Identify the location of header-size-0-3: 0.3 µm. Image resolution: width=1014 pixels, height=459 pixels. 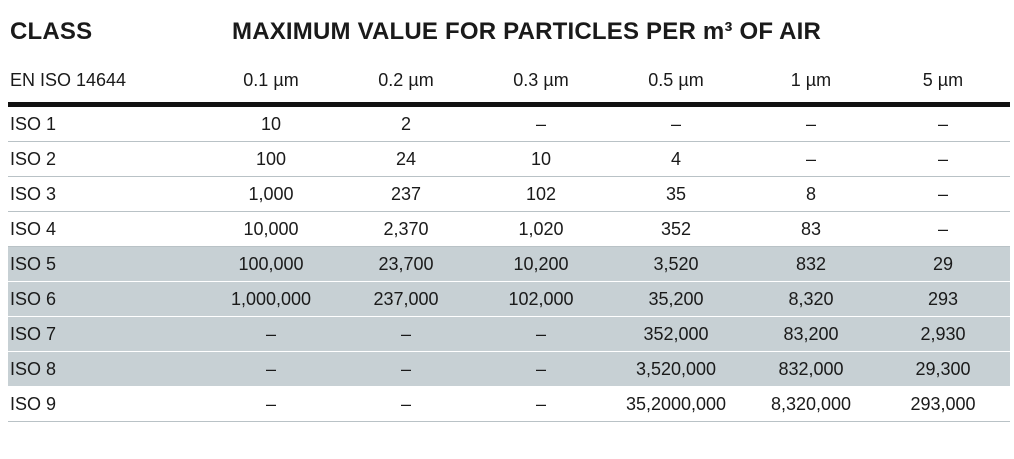
(541, 82).